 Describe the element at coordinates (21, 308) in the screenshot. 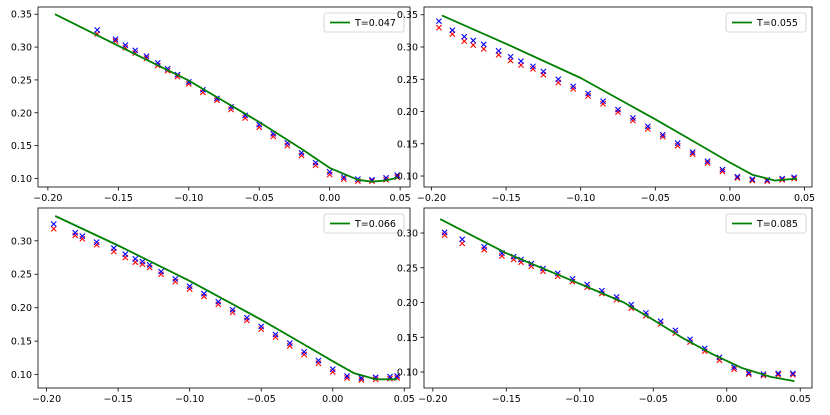

I see `y-tick-label: 0.20` at that location.